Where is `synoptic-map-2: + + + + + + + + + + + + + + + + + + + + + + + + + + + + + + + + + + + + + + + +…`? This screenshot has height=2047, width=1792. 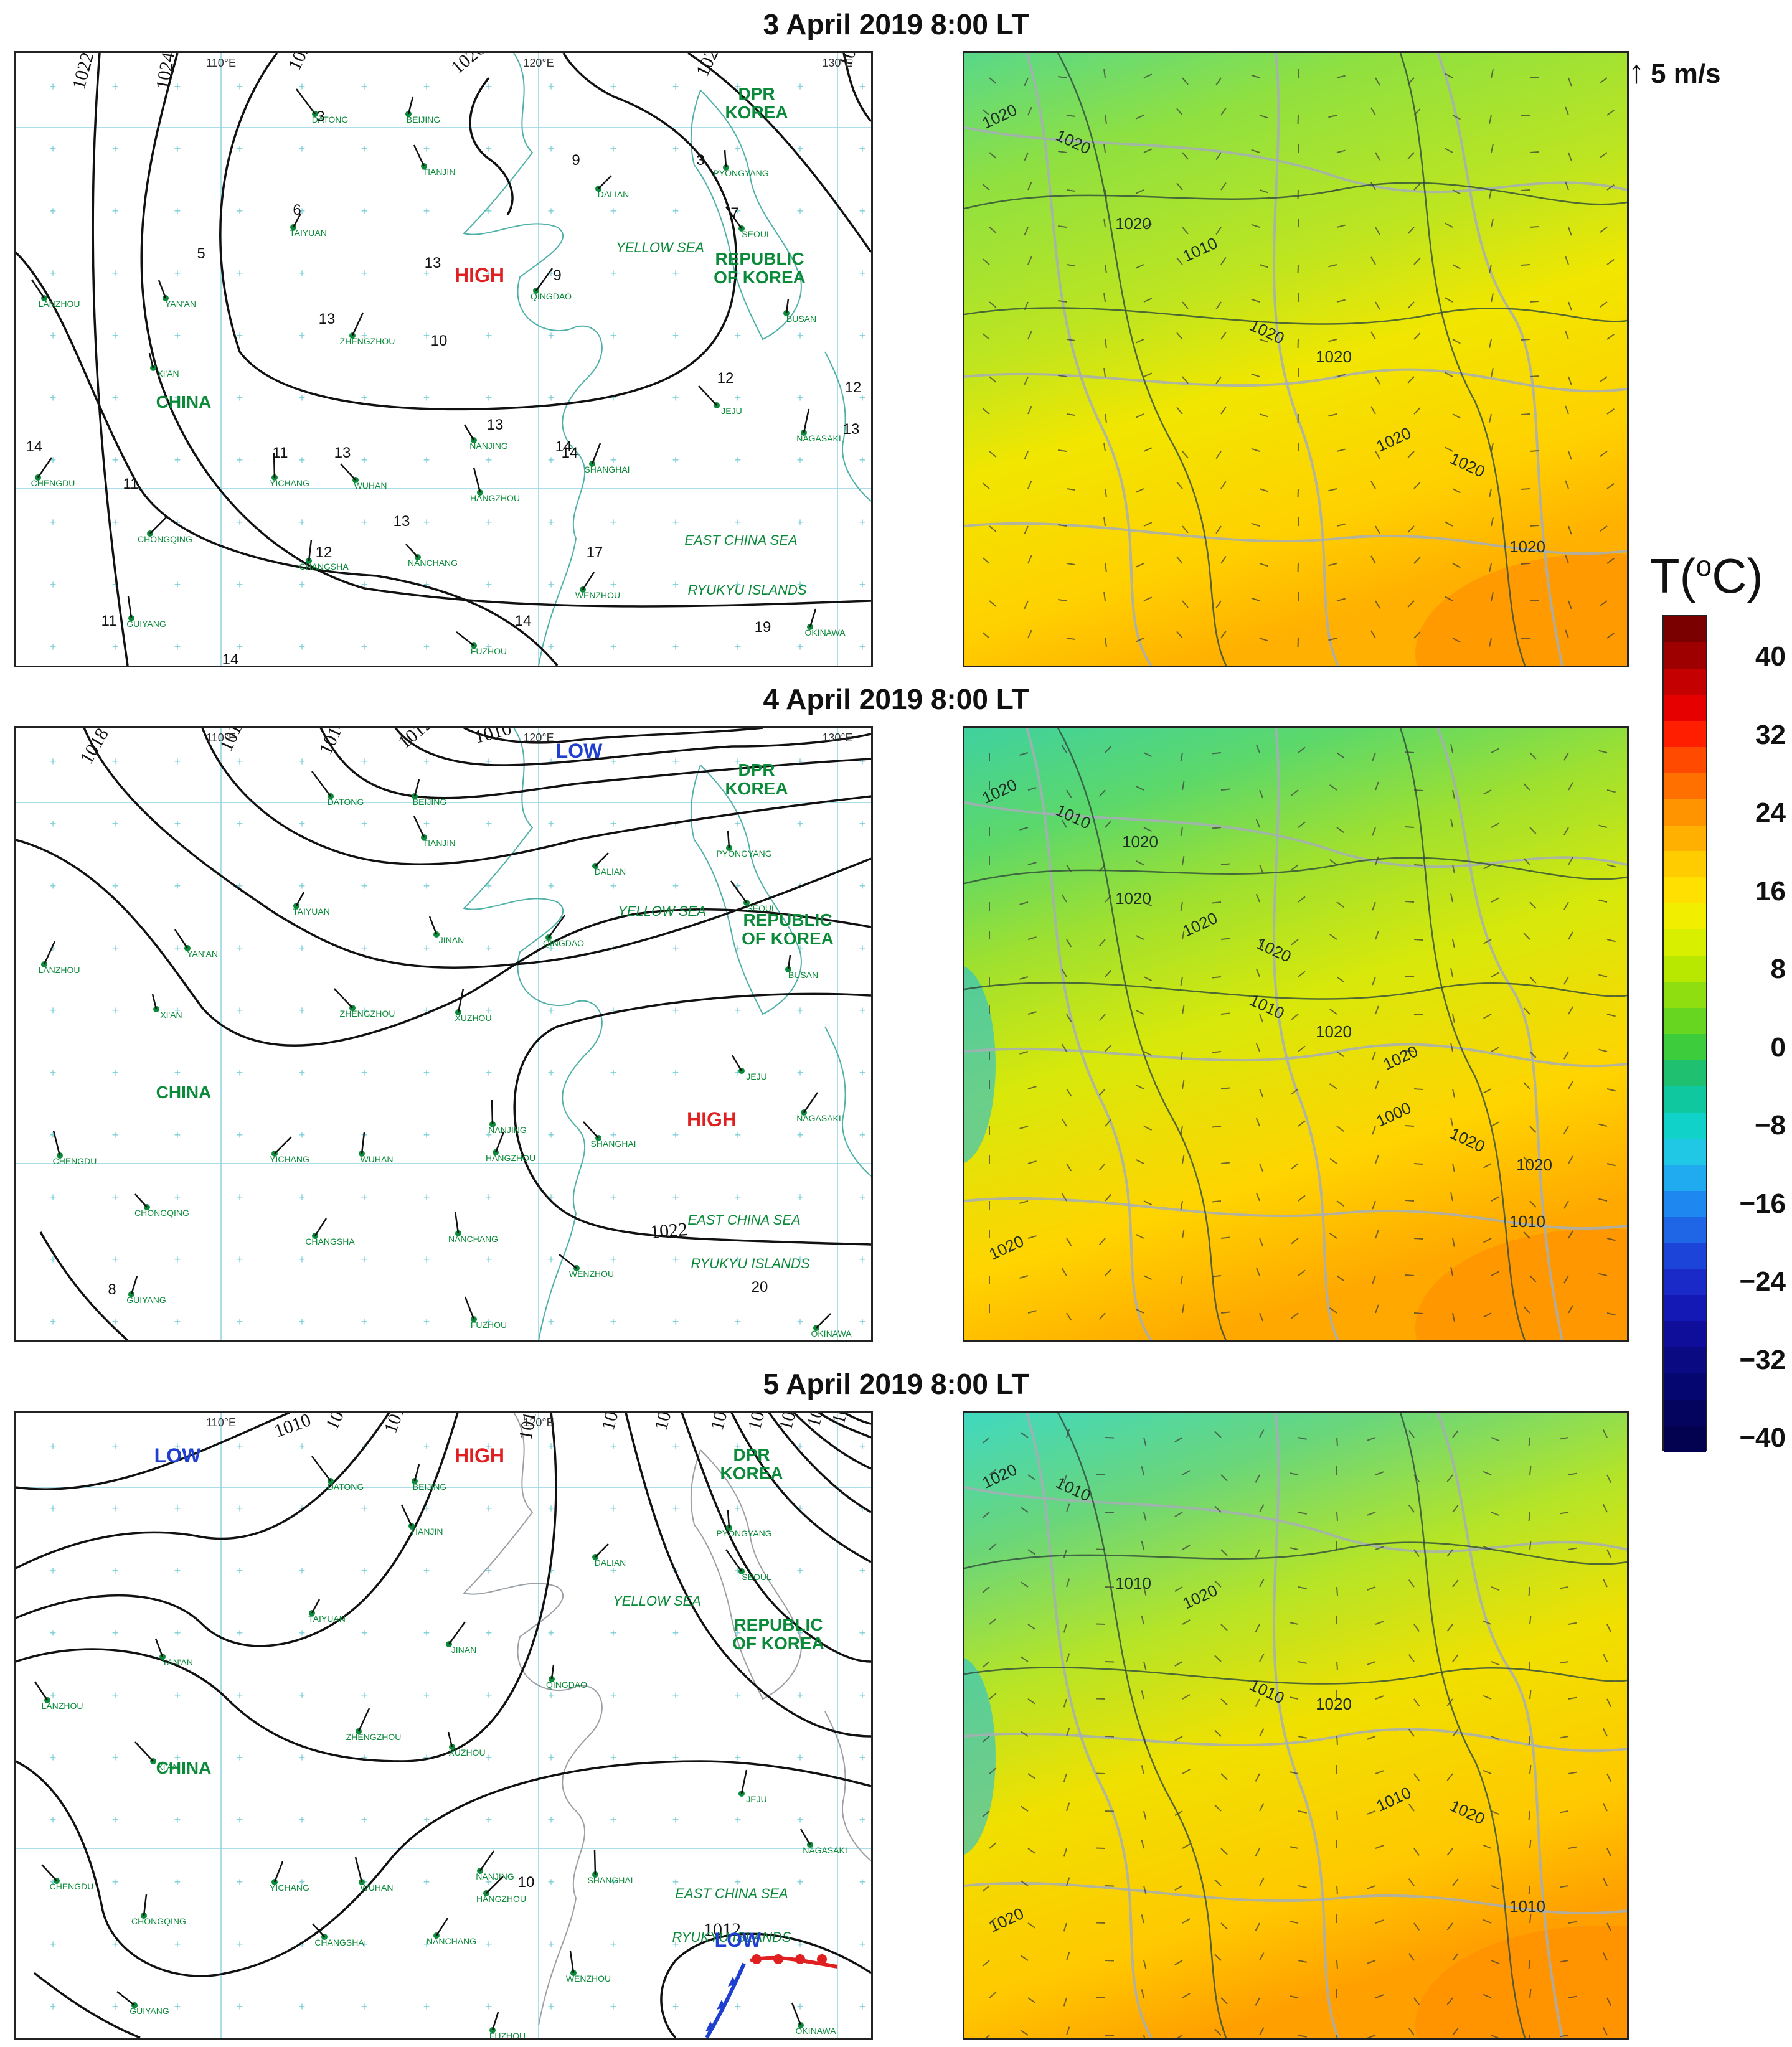 synoptic-map-2: + + + + + + + + + + + + + + + + + + + + + + + + + + + + + + + + + + + + + + + +… is located at coordinates (444, 1034).